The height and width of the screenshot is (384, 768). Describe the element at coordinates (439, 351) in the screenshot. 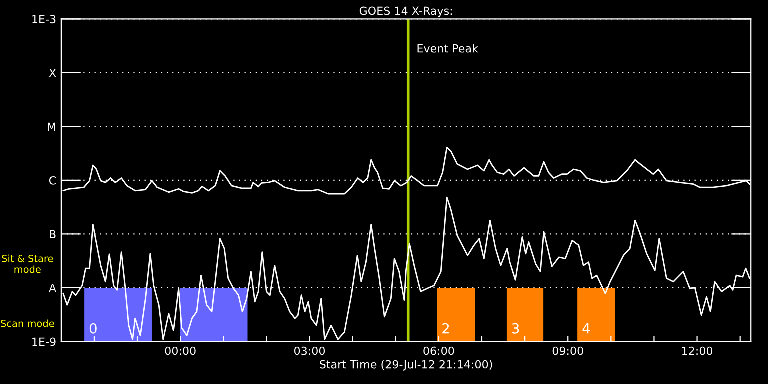

I see `x-tick-label: 06:00` at that location.